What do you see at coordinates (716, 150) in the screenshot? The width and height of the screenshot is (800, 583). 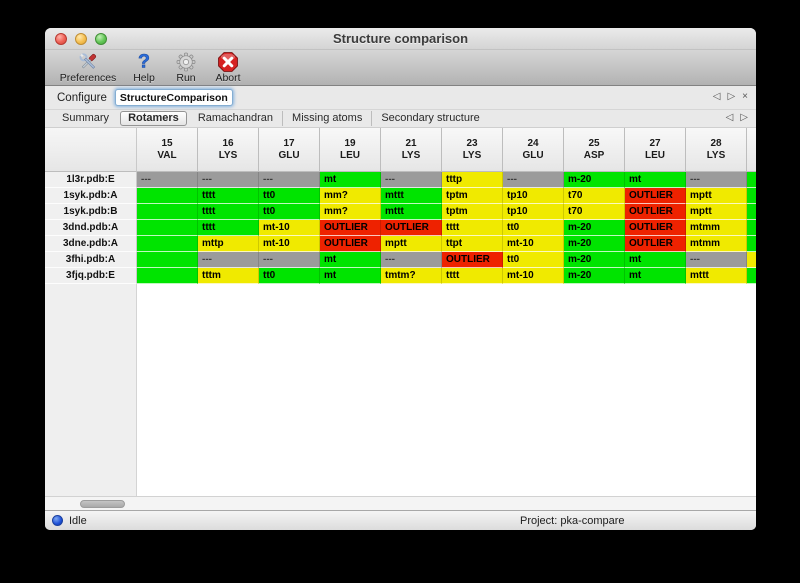 I see `column-header-28: 28 LYS` at bounding box center [716, 150].